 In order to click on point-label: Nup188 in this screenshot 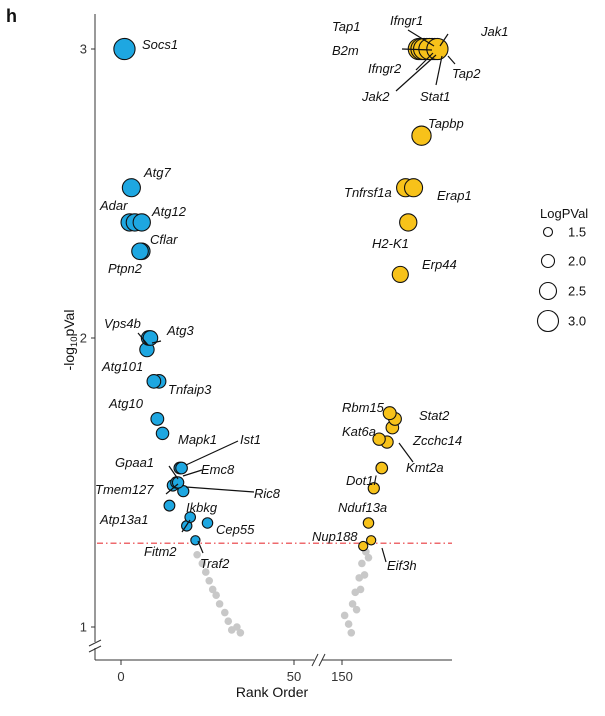, I will do `click(335, 536)`.